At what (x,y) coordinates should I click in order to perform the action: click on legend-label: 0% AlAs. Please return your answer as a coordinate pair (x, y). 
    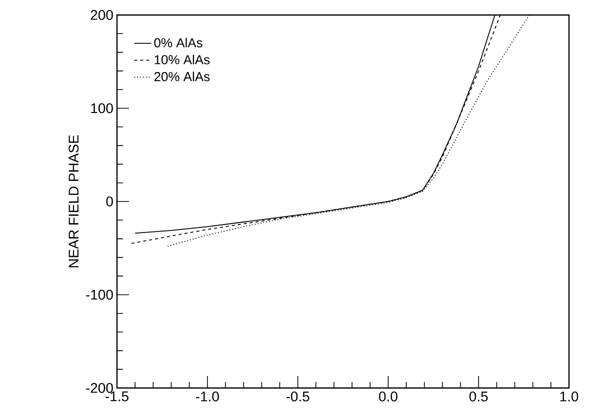
    Looking at the image, I should click on (178, 43).